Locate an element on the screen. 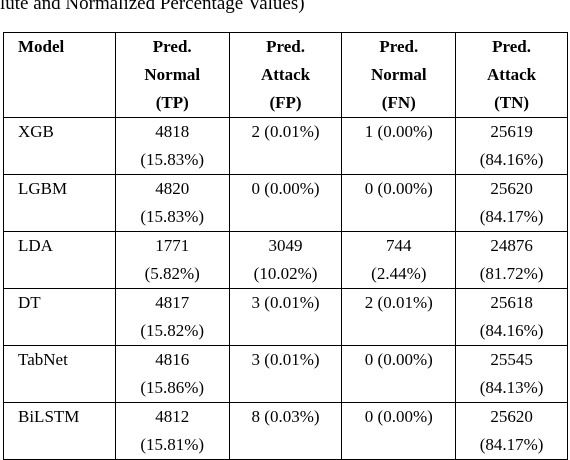  value-line: (15.81%) is located at coordinates (172, 444).